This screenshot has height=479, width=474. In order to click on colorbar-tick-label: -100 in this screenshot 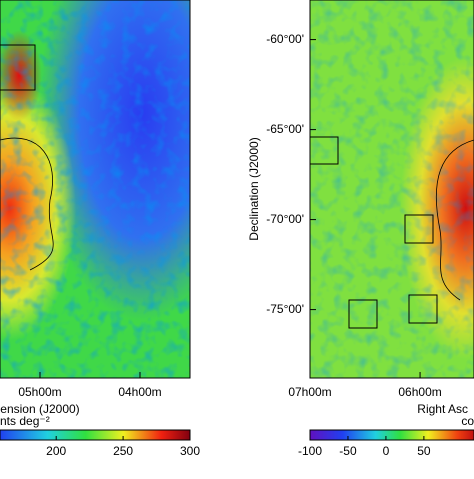, I will do `click(310, 451)`.